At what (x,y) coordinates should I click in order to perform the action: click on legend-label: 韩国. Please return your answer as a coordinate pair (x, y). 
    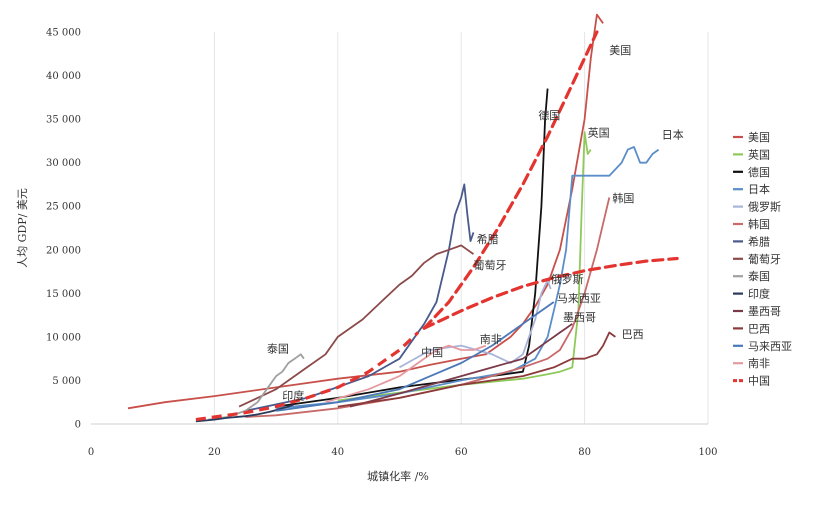
    Looking at the image, I should click on (759, 224).